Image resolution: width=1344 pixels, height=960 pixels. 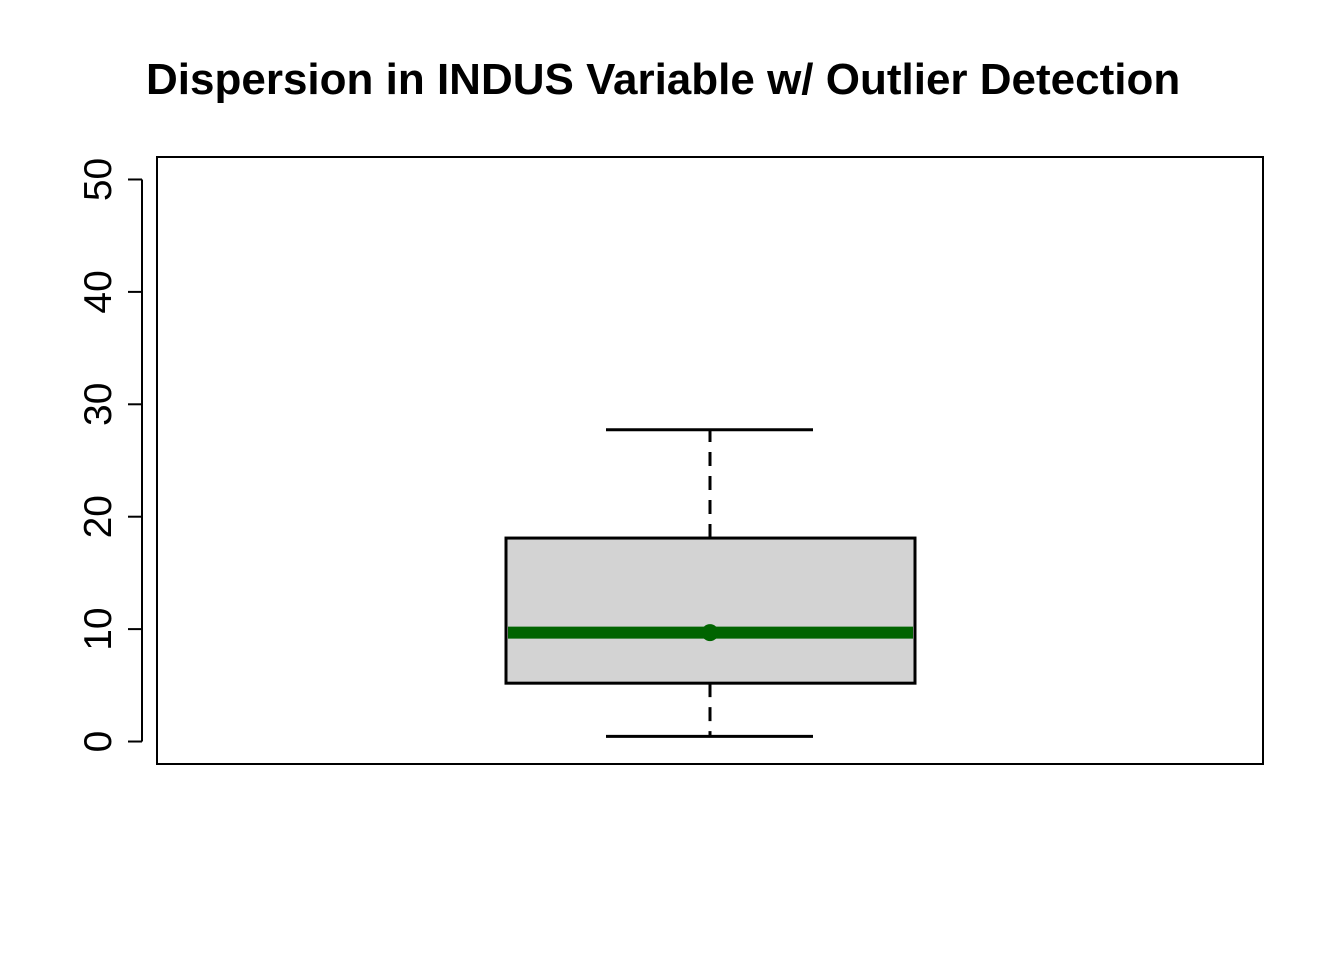 What do you see at coordinates (710, 633) in the screenshot?
I see `mean-point` at bounding box center [710, 633].